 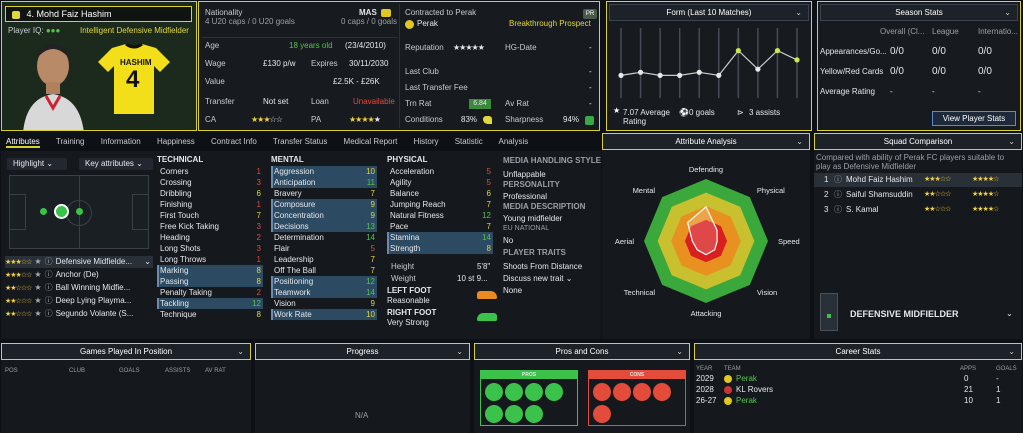 I want to click on attribute-row: Leadership 7, so click(x=324, y=259).